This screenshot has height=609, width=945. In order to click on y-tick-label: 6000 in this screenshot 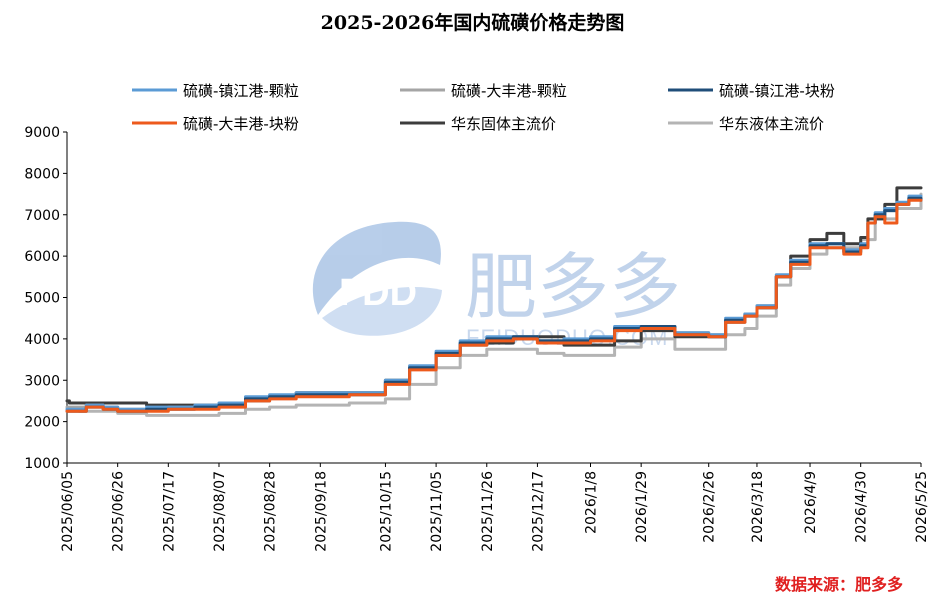, I will do `click(42, 257)`.